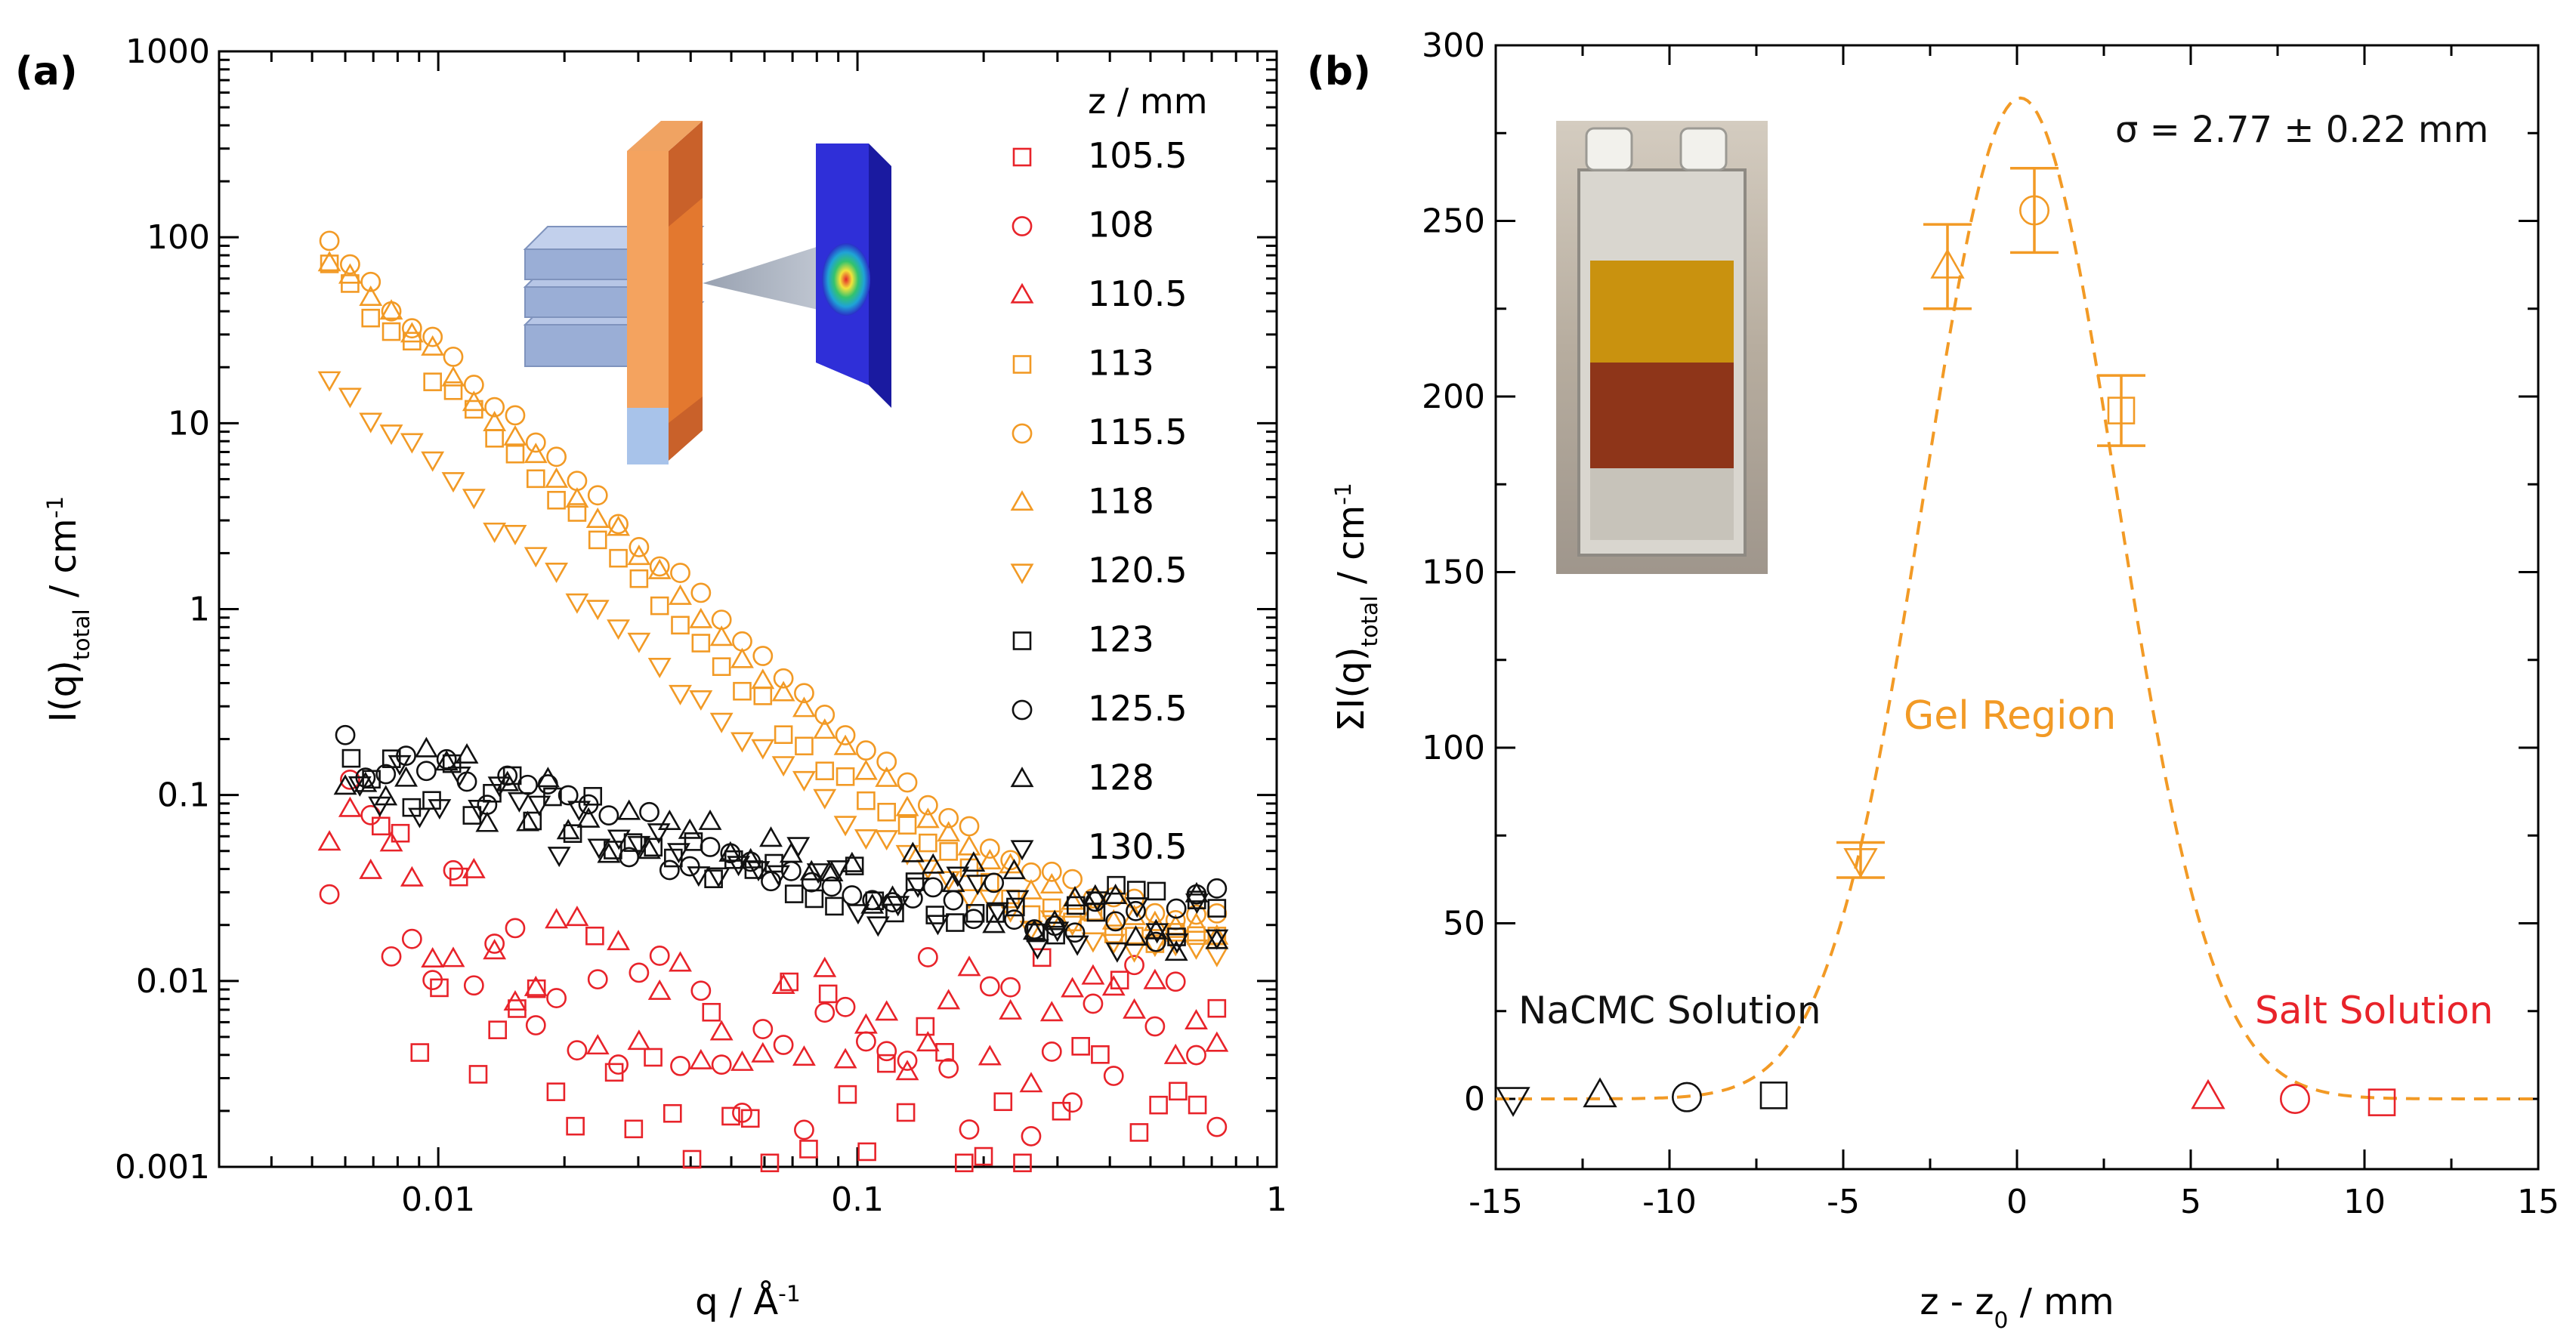 The width and height of the screenshot is (2576, 1330). I want to click on inset-detector-side, so click(880, 276).